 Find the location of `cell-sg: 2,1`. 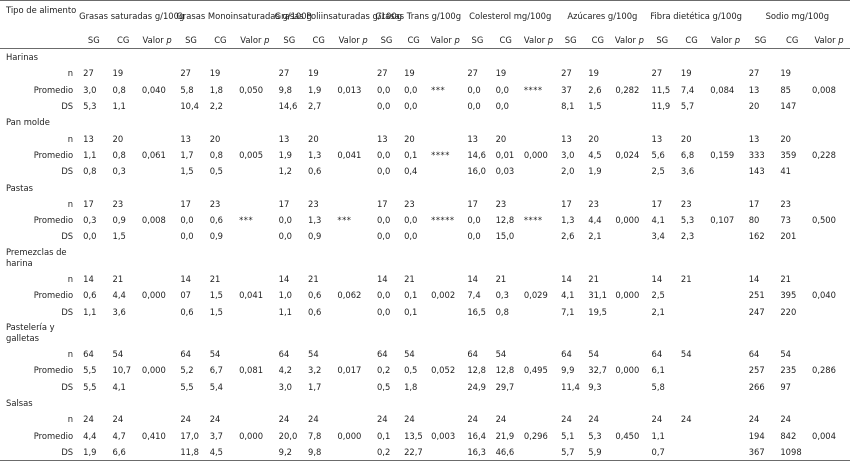

cell-sg: 2,1 is located at coordinates (658, 311).